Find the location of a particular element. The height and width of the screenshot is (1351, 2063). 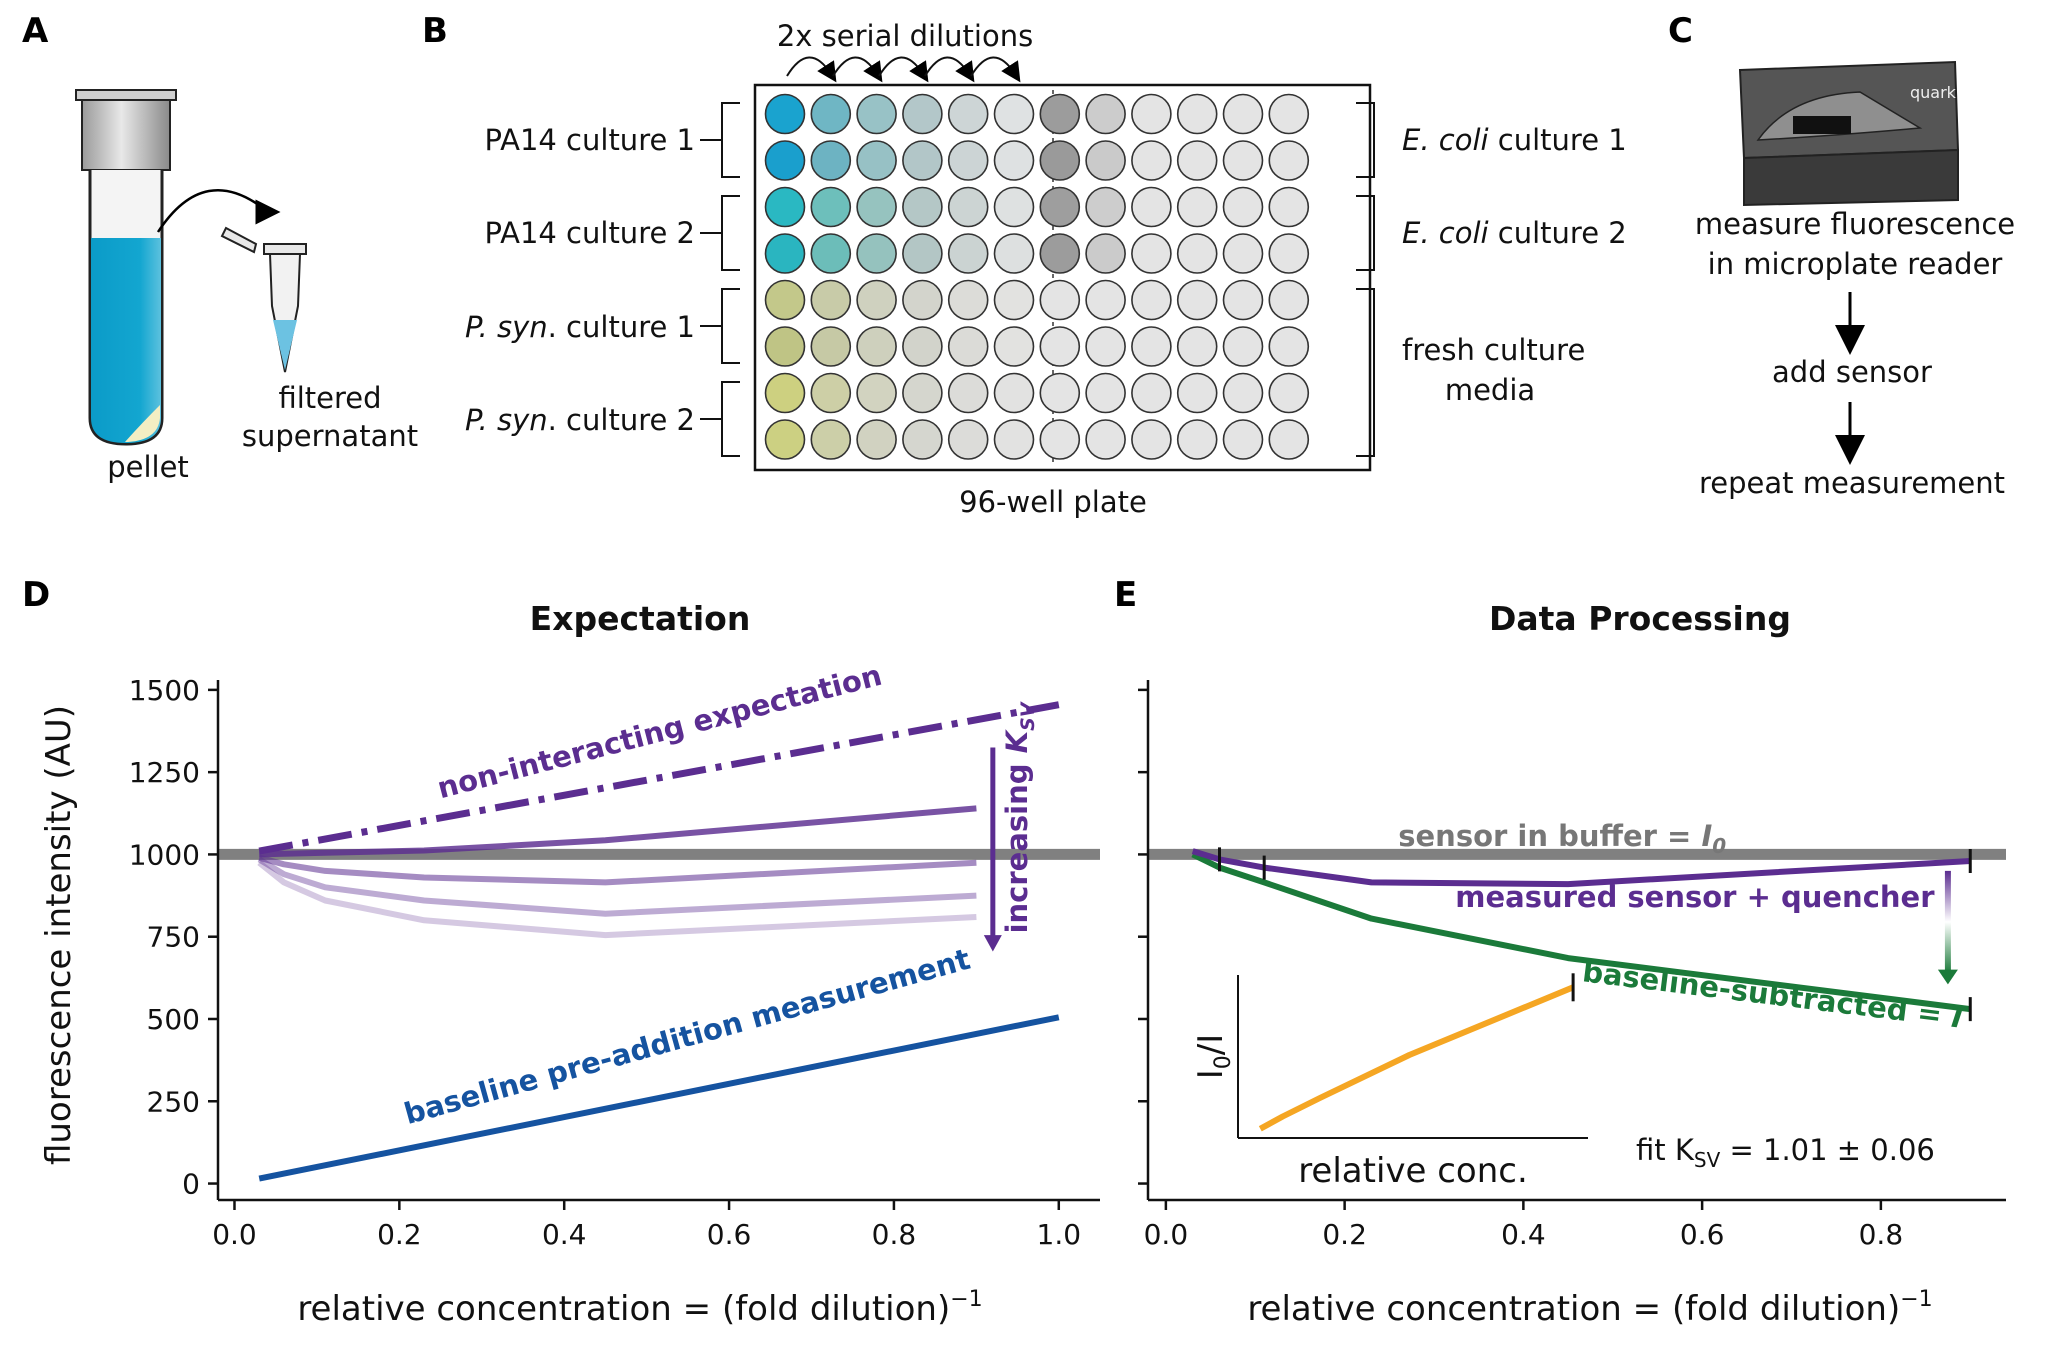

well-r8-c2 is located at coordinates (831, 439).